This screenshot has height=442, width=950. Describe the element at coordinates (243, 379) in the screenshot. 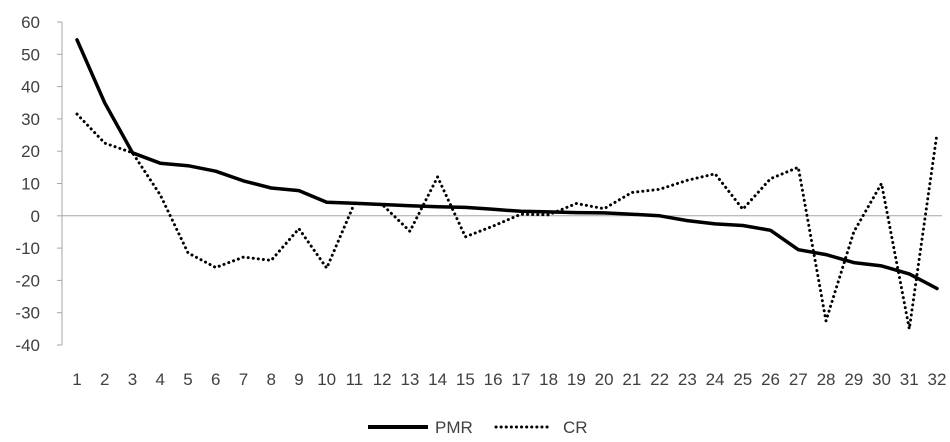

I see `x-tick-label: 7` at that location.